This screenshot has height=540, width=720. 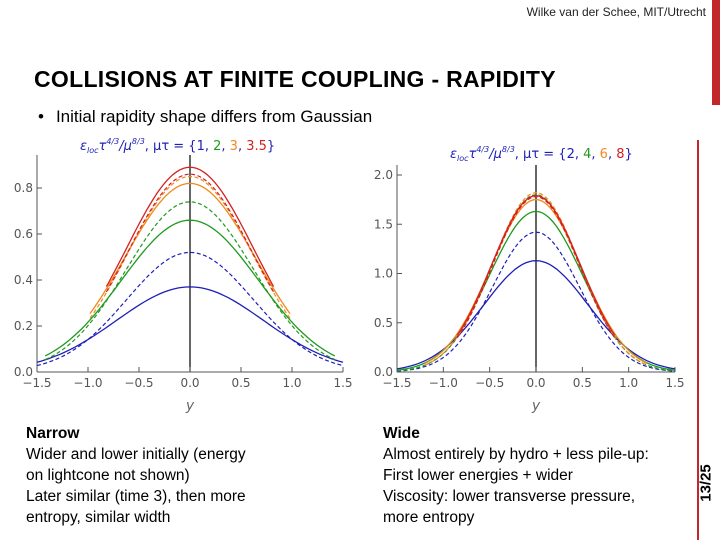 I want to click on y-tick-label: 0.6, so click(x=23, y=234).